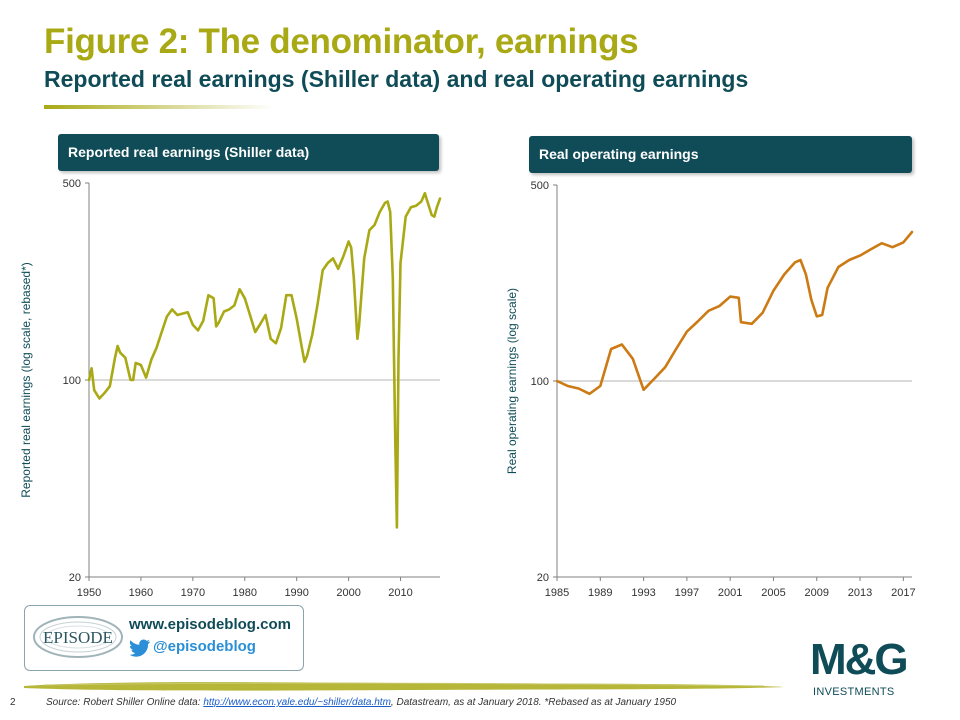  What do you see at coordinates (817, 593) in the screenshot?
I see `right-x-tick-label: 2009` at bounding box center [817, 593].